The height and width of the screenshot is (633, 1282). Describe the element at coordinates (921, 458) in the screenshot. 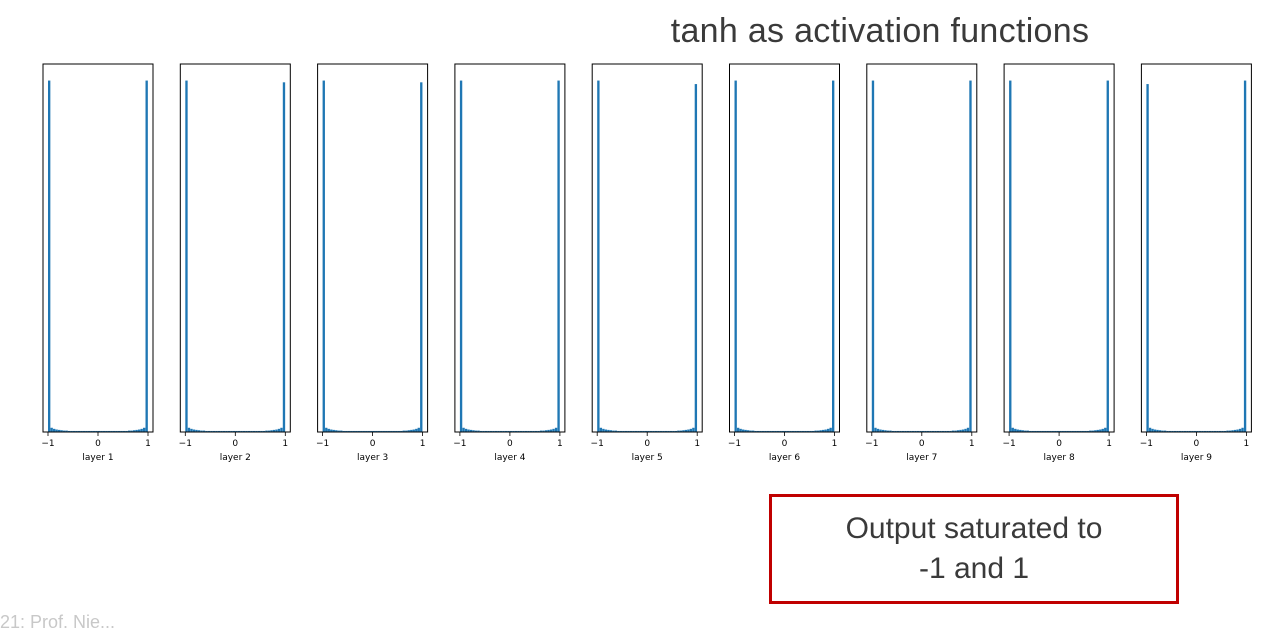

I see `panel-label: layer 7` at that location.